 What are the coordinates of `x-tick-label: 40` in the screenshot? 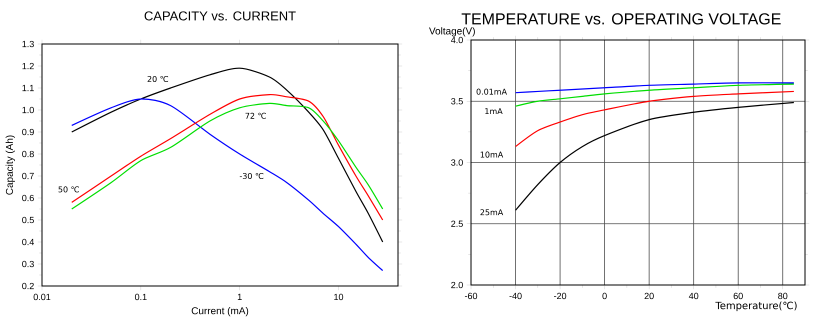 It's located at (693, 296).